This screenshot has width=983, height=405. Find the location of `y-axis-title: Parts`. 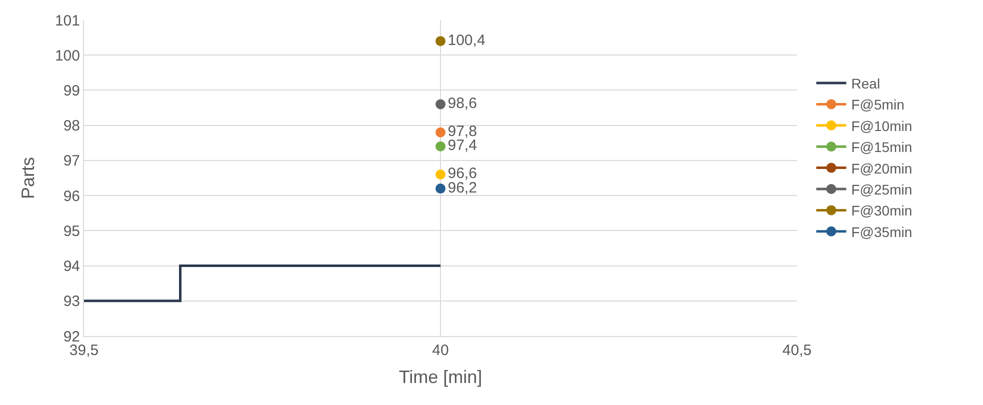

y-axis-title: Parts is located at coordinates (28, 178).